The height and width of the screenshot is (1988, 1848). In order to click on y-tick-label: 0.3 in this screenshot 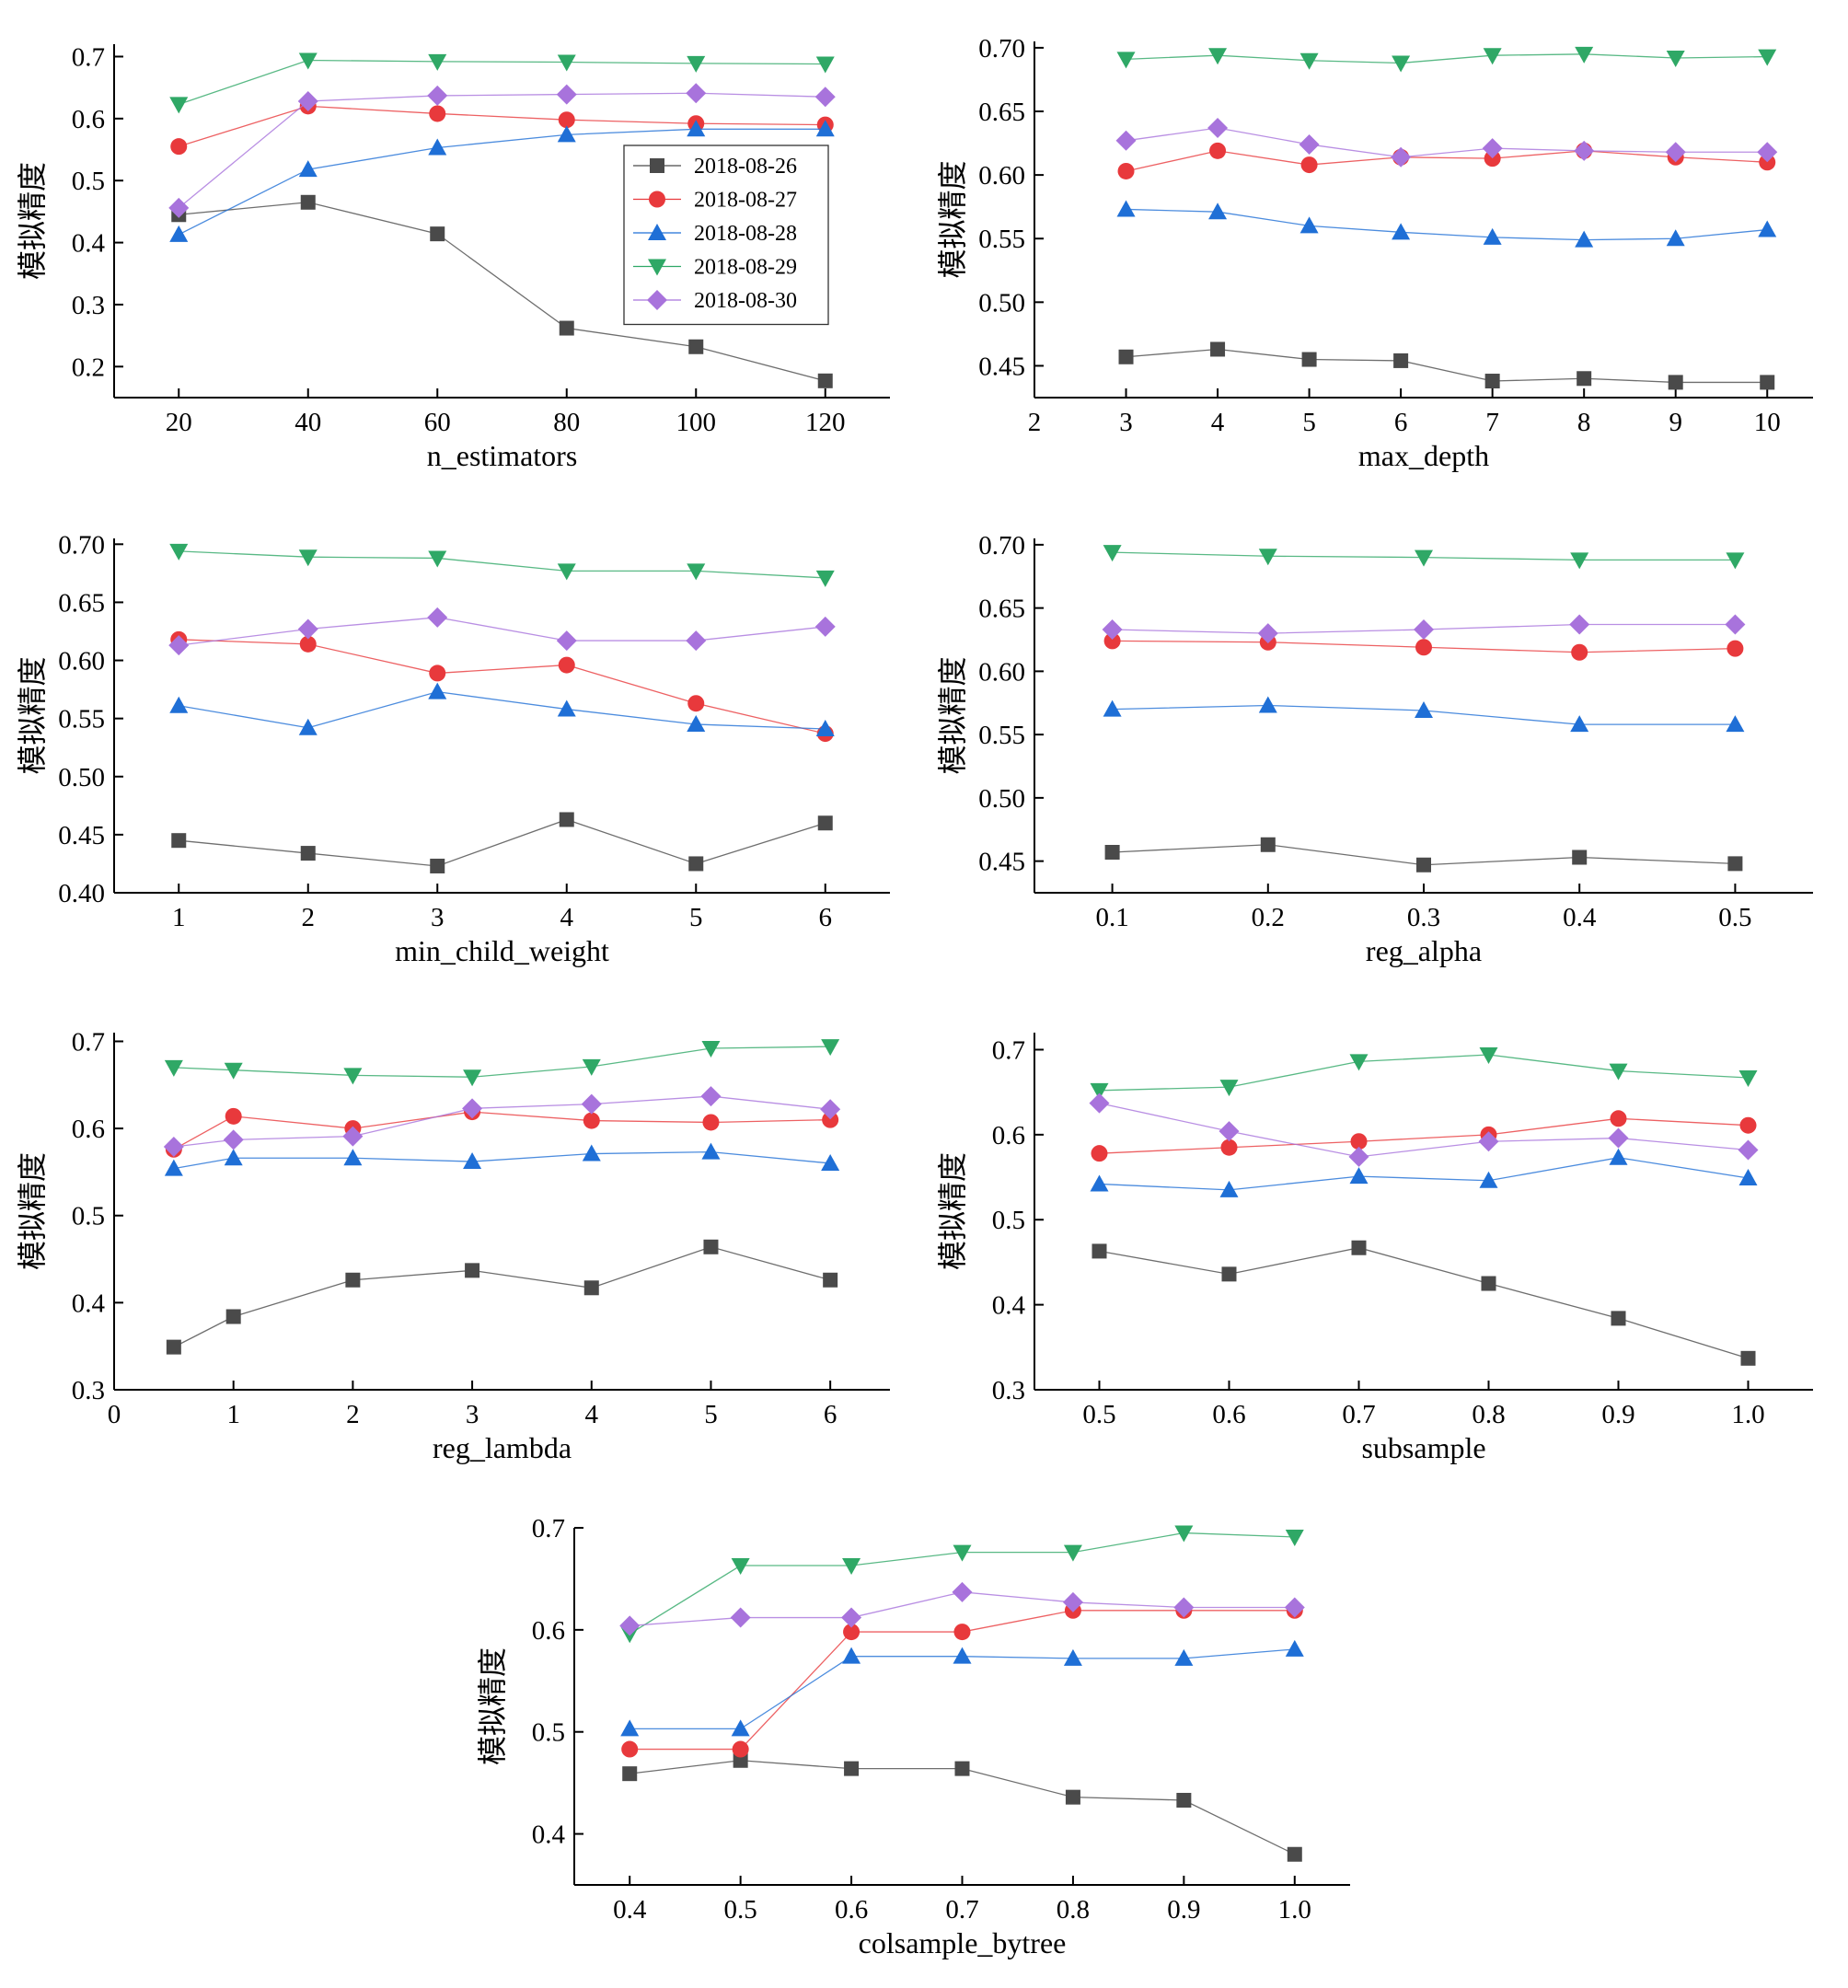, I will do `click(88, 1390)`.